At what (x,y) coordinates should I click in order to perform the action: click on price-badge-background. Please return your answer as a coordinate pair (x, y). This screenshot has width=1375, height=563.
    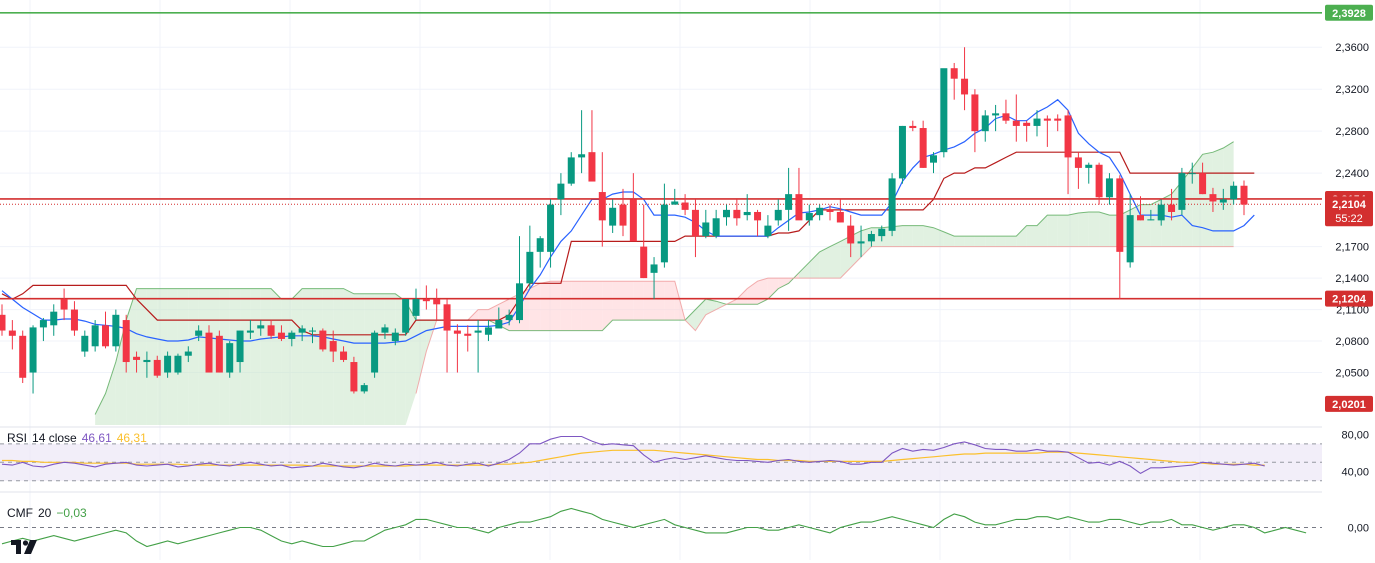
    Looking at the image, I should click on (1349, 403).